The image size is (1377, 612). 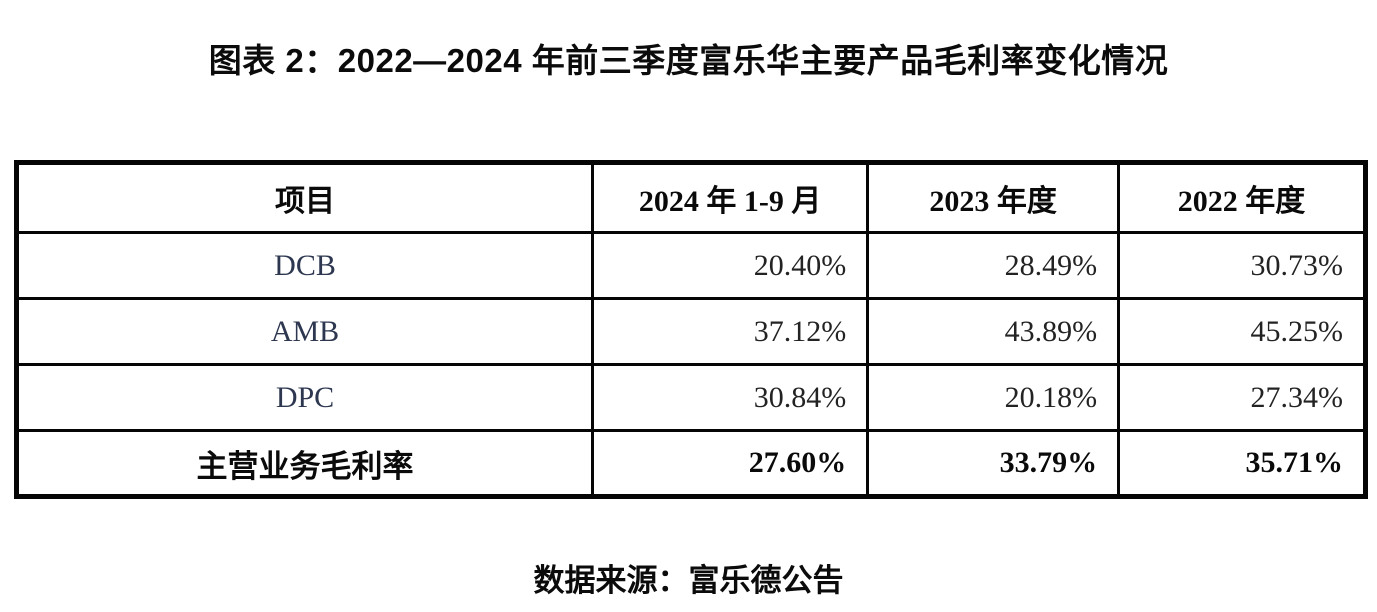 I want to click on table-row-dpc: DPC 30.84% 20.18% 27.34%, so click(x=690, y=397).